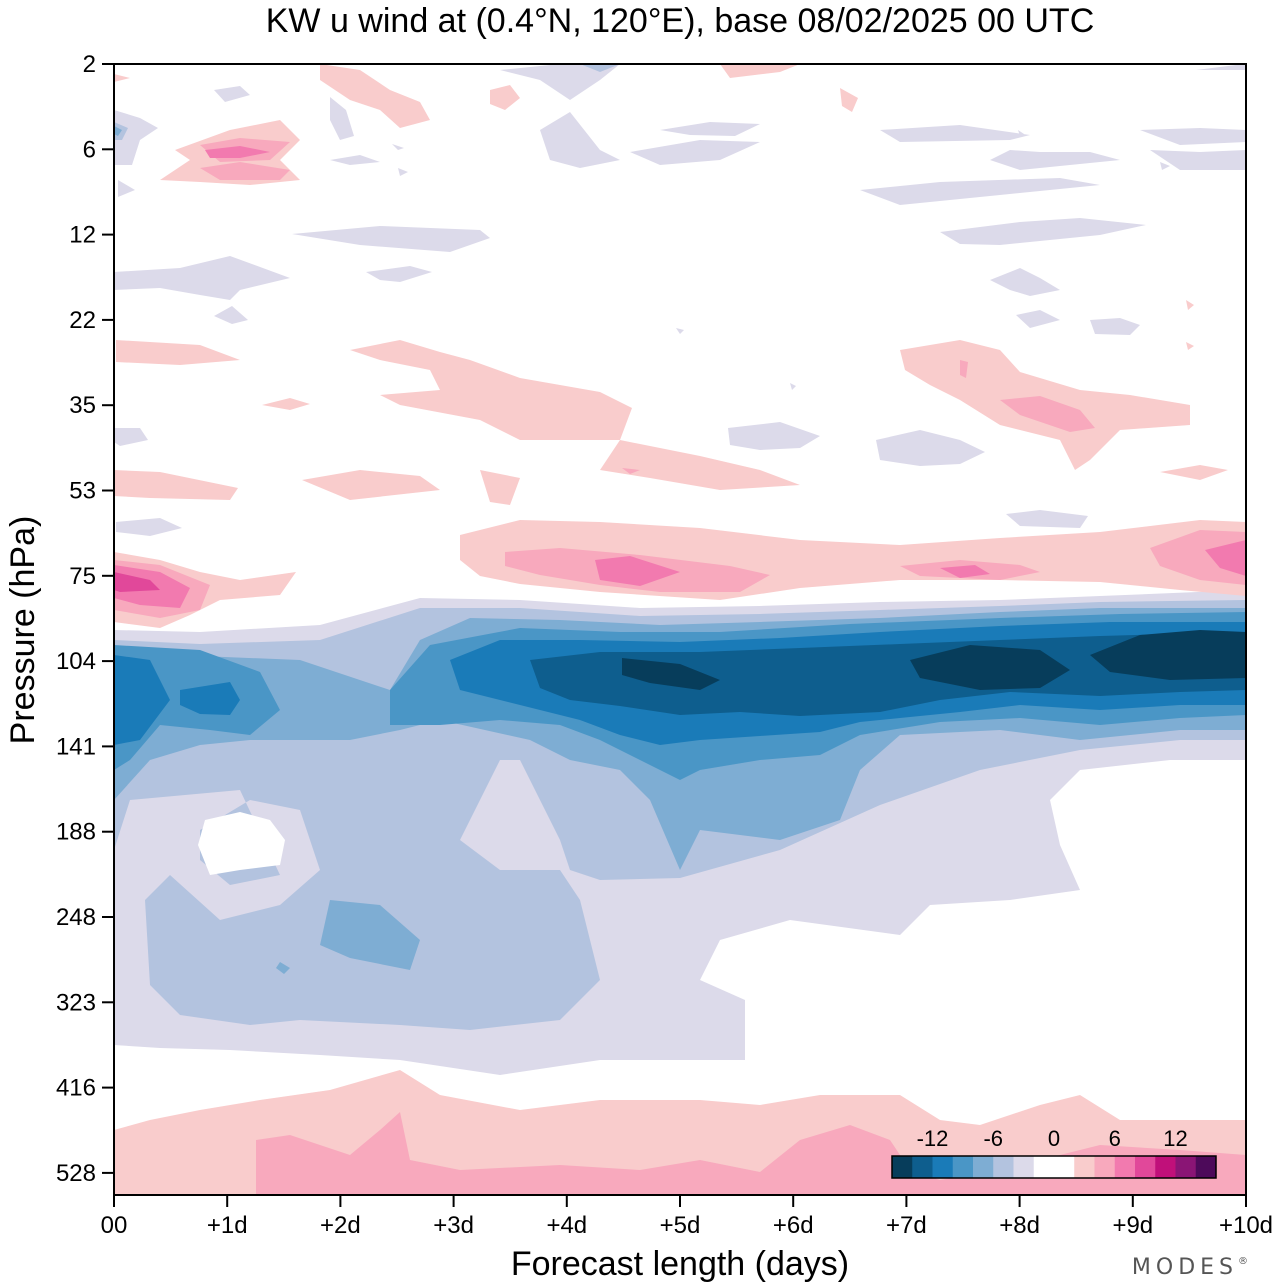 The width and height of the screenshot is (1280, 1286). I want to click on x-tick-label: +5d, so click(680, 1225).